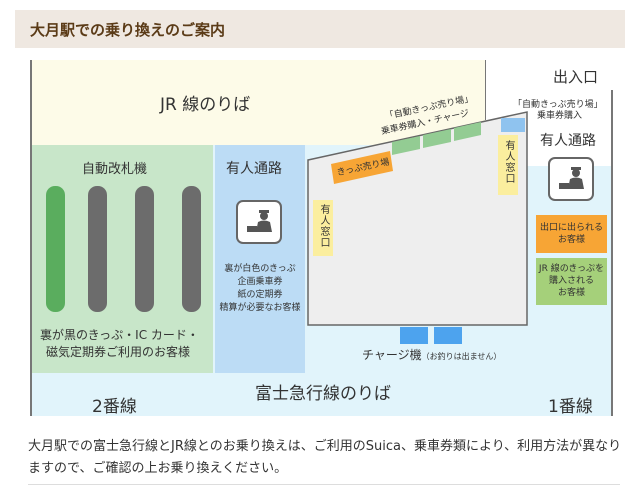  I want to click on track-2-label: 2番線, so click(114, 407).